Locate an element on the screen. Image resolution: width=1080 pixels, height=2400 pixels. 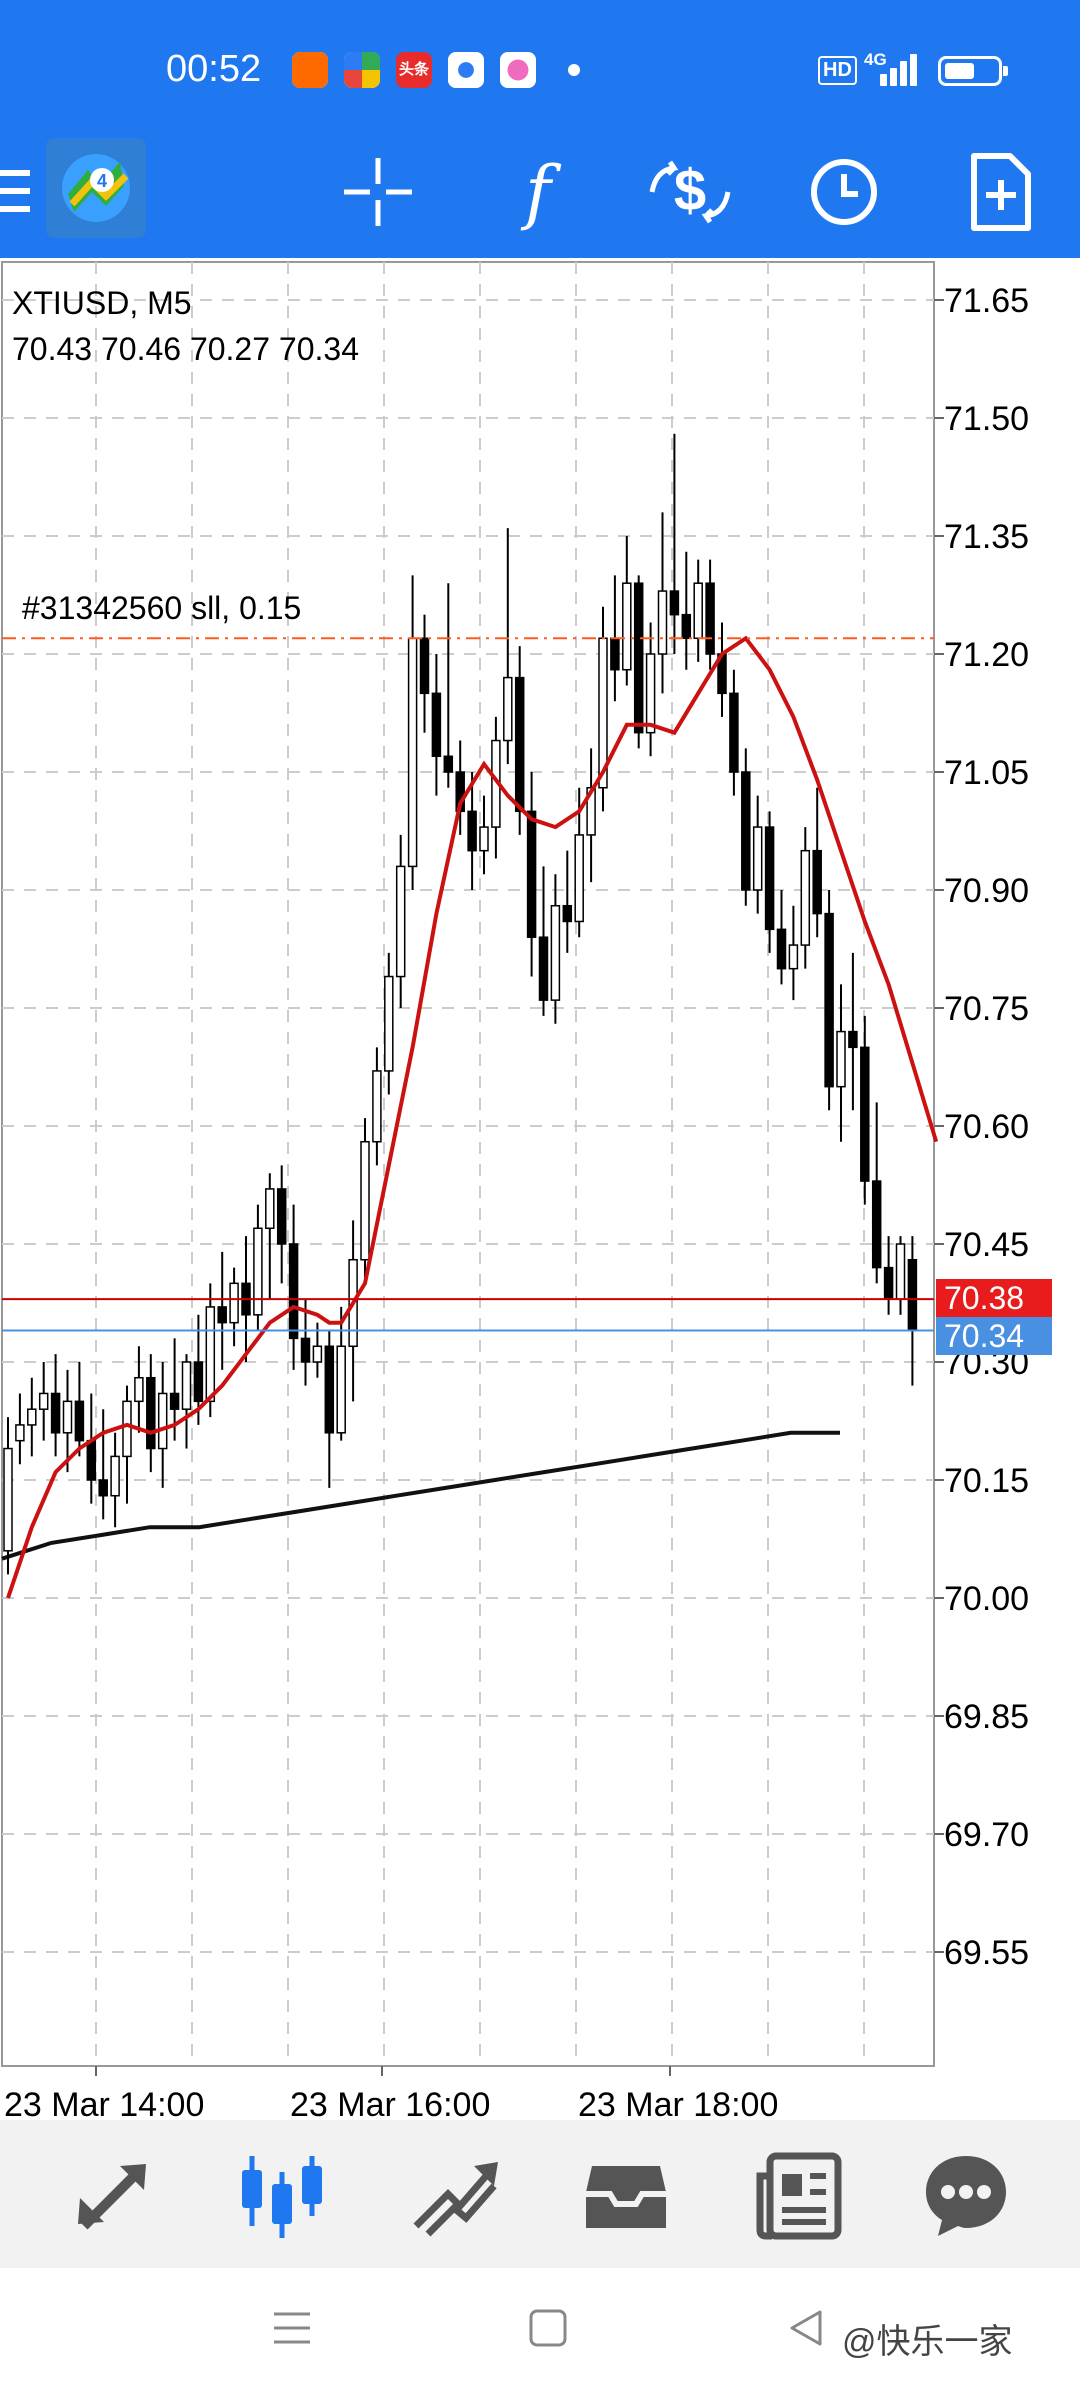
app-camera-icon is located at coordinates (466, 70).